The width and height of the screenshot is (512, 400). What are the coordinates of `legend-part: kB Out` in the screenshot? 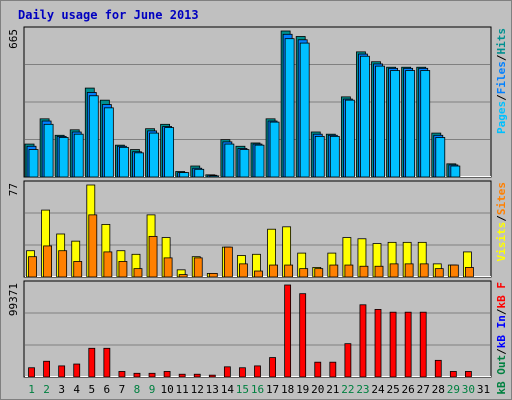 It's located at (501, 375).